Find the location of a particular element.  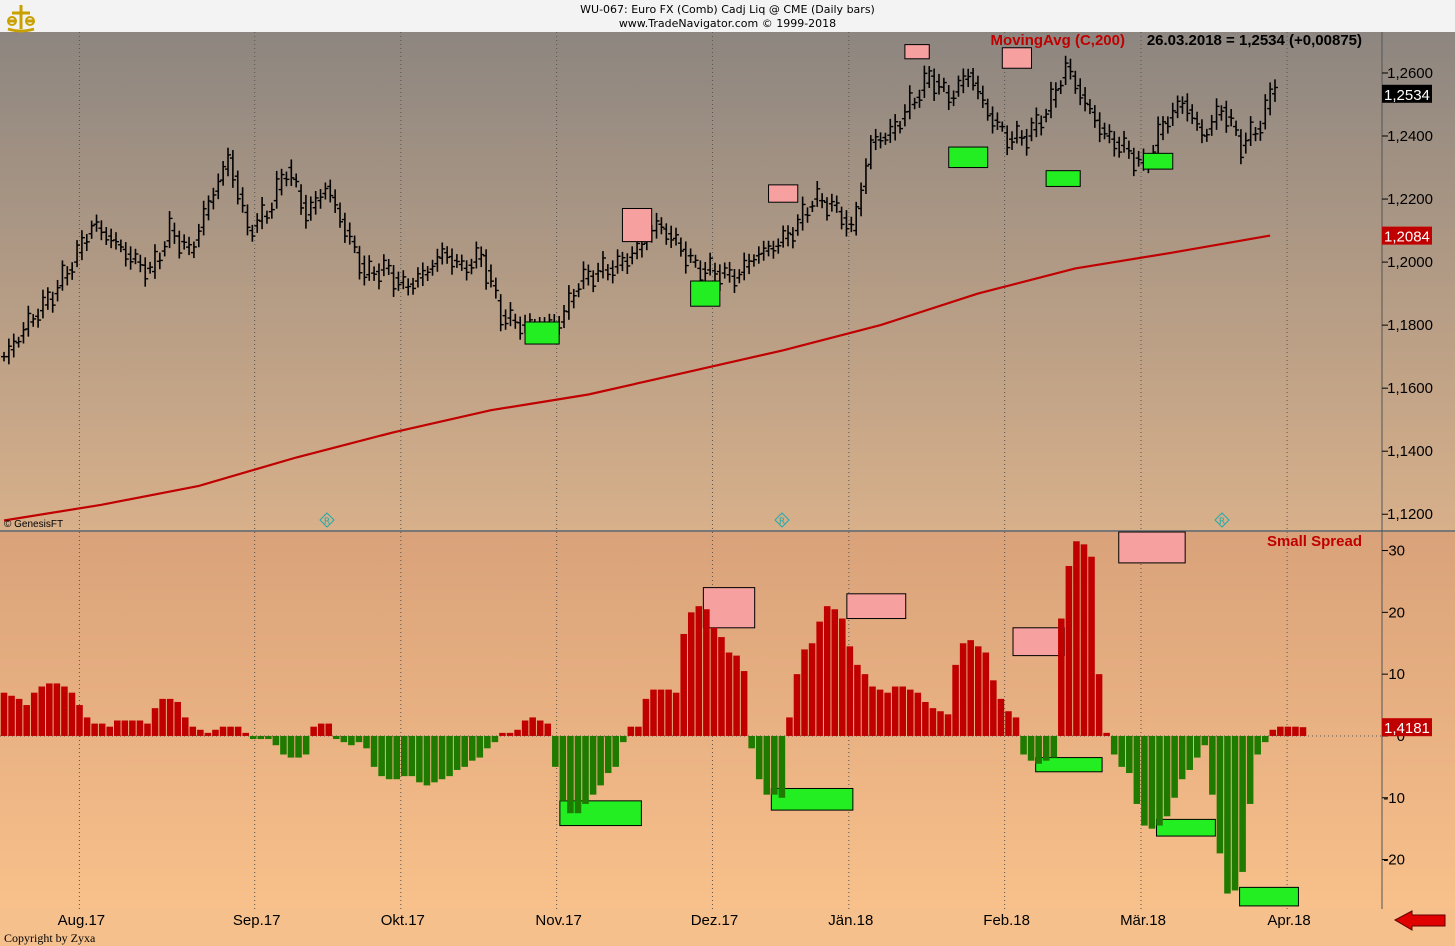

date-tick-label: Apr.18 is located at coordinates (1288, 920).